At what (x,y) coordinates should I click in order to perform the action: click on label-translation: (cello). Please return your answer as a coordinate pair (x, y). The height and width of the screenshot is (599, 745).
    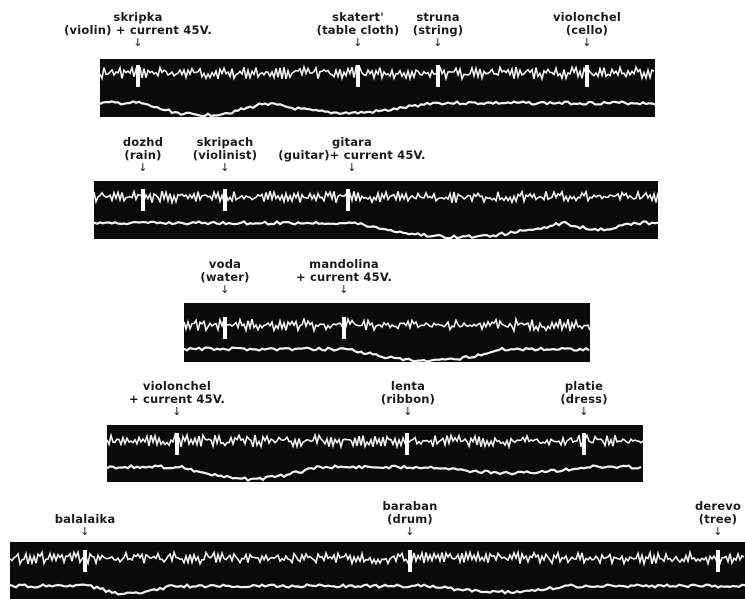
    Looking at the image, I should click on (587, 30).